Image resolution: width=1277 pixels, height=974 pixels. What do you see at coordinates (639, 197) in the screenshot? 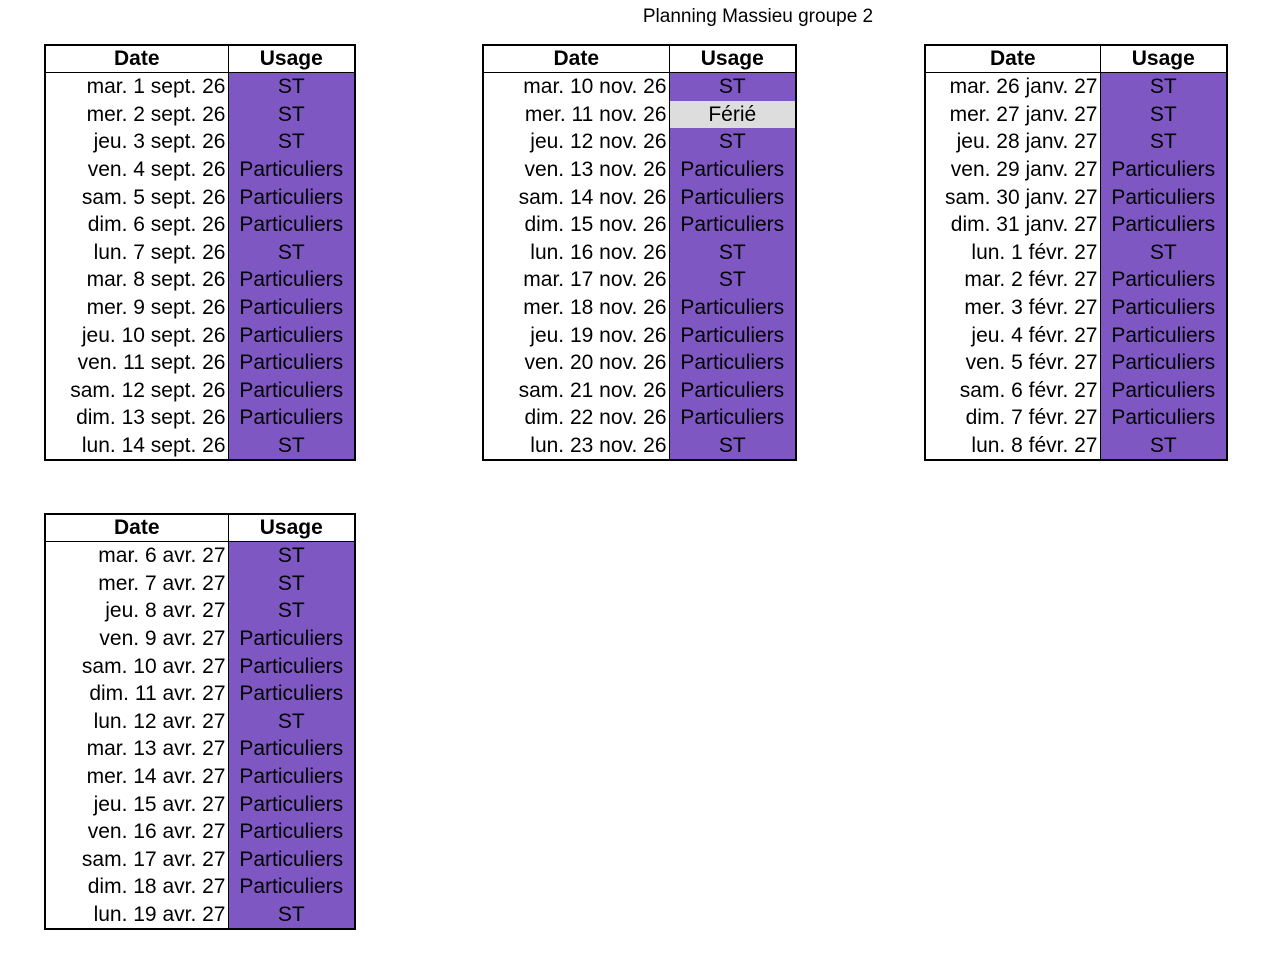
I see `table-row: sam. 14 nov. 26 Particuliers` at bounding box center [639, 197].